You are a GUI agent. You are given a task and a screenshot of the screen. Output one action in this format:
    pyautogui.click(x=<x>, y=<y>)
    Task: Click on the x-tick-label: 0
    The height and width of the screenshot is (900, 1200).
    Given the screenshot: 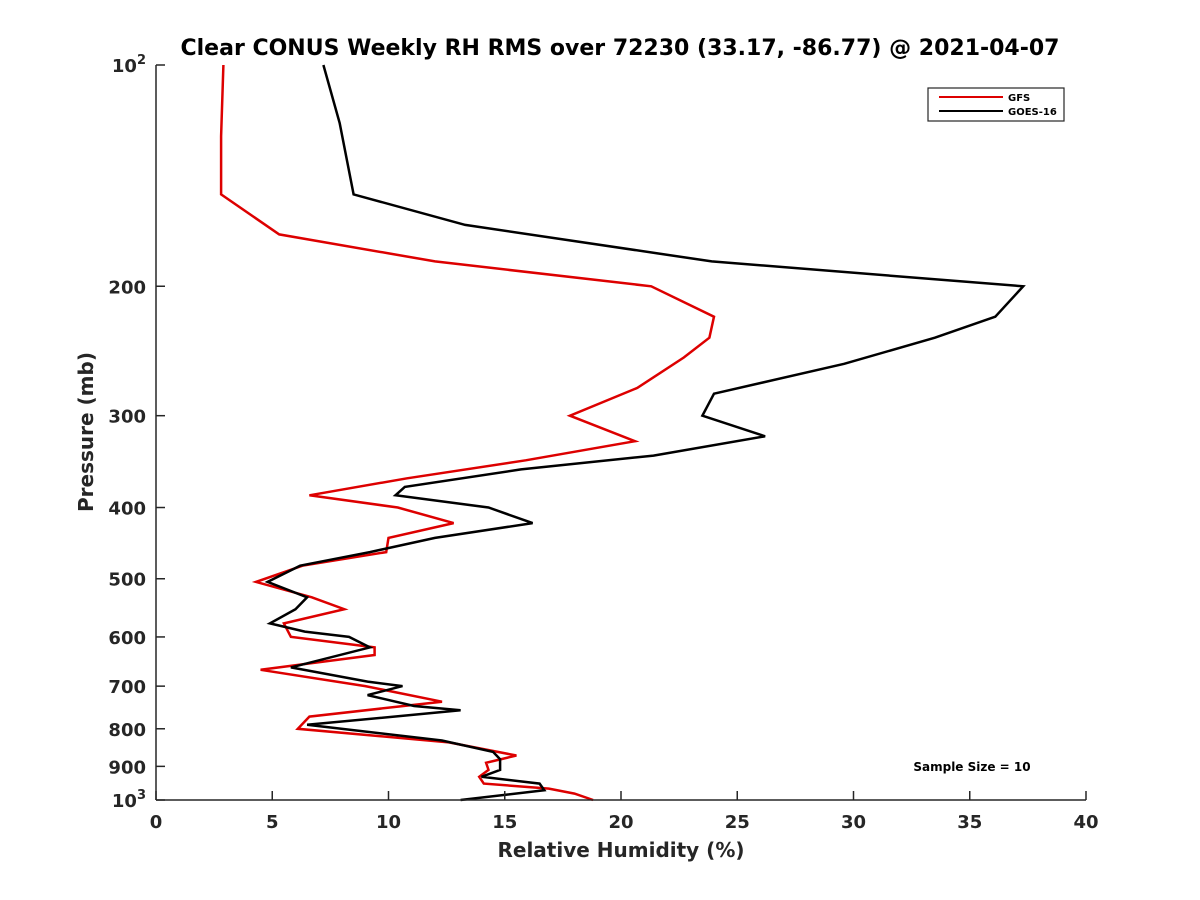 What is the action you would take?
    pyautogui.click(x=156, y=822)
    